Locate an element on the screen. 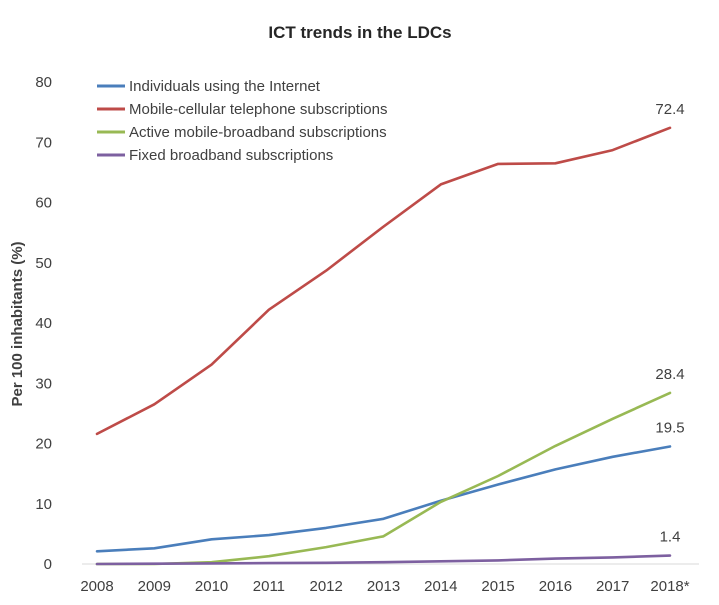  x-tick-label: 2008 is located at coordinates (96, 586).